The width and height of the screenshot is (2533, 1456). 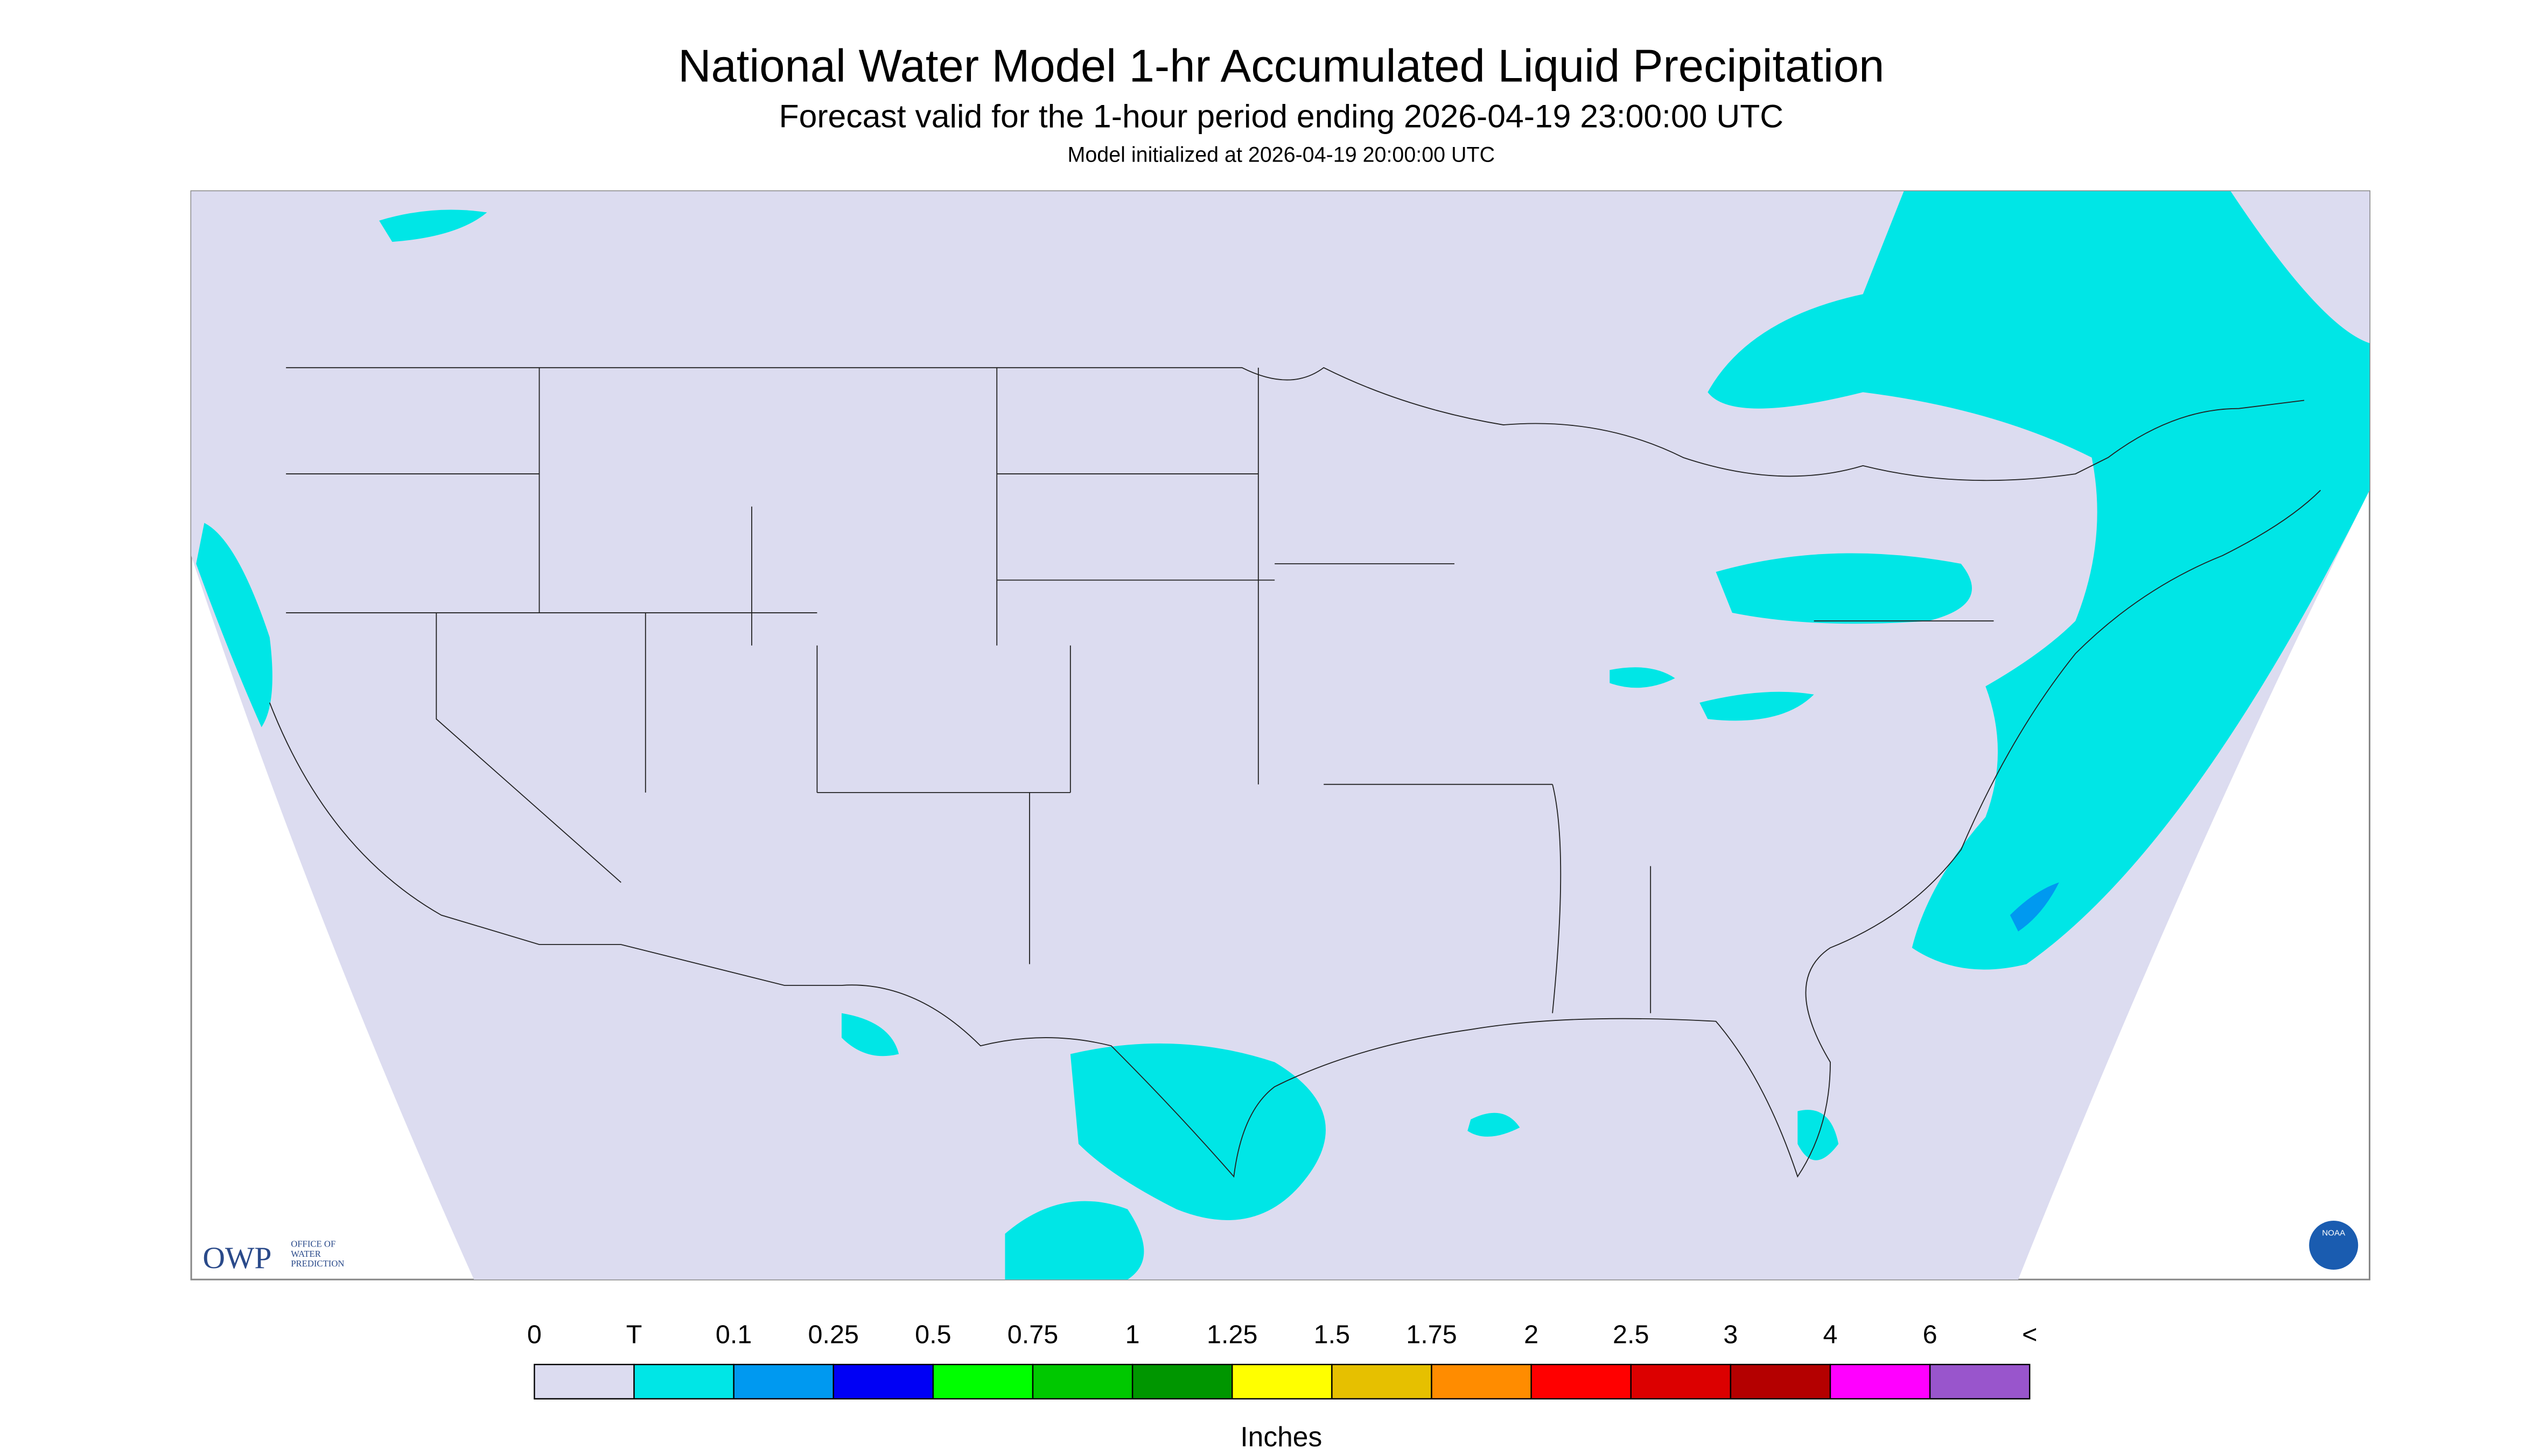 I want to click on legend-label: 0, so click(x=534, y=1334).